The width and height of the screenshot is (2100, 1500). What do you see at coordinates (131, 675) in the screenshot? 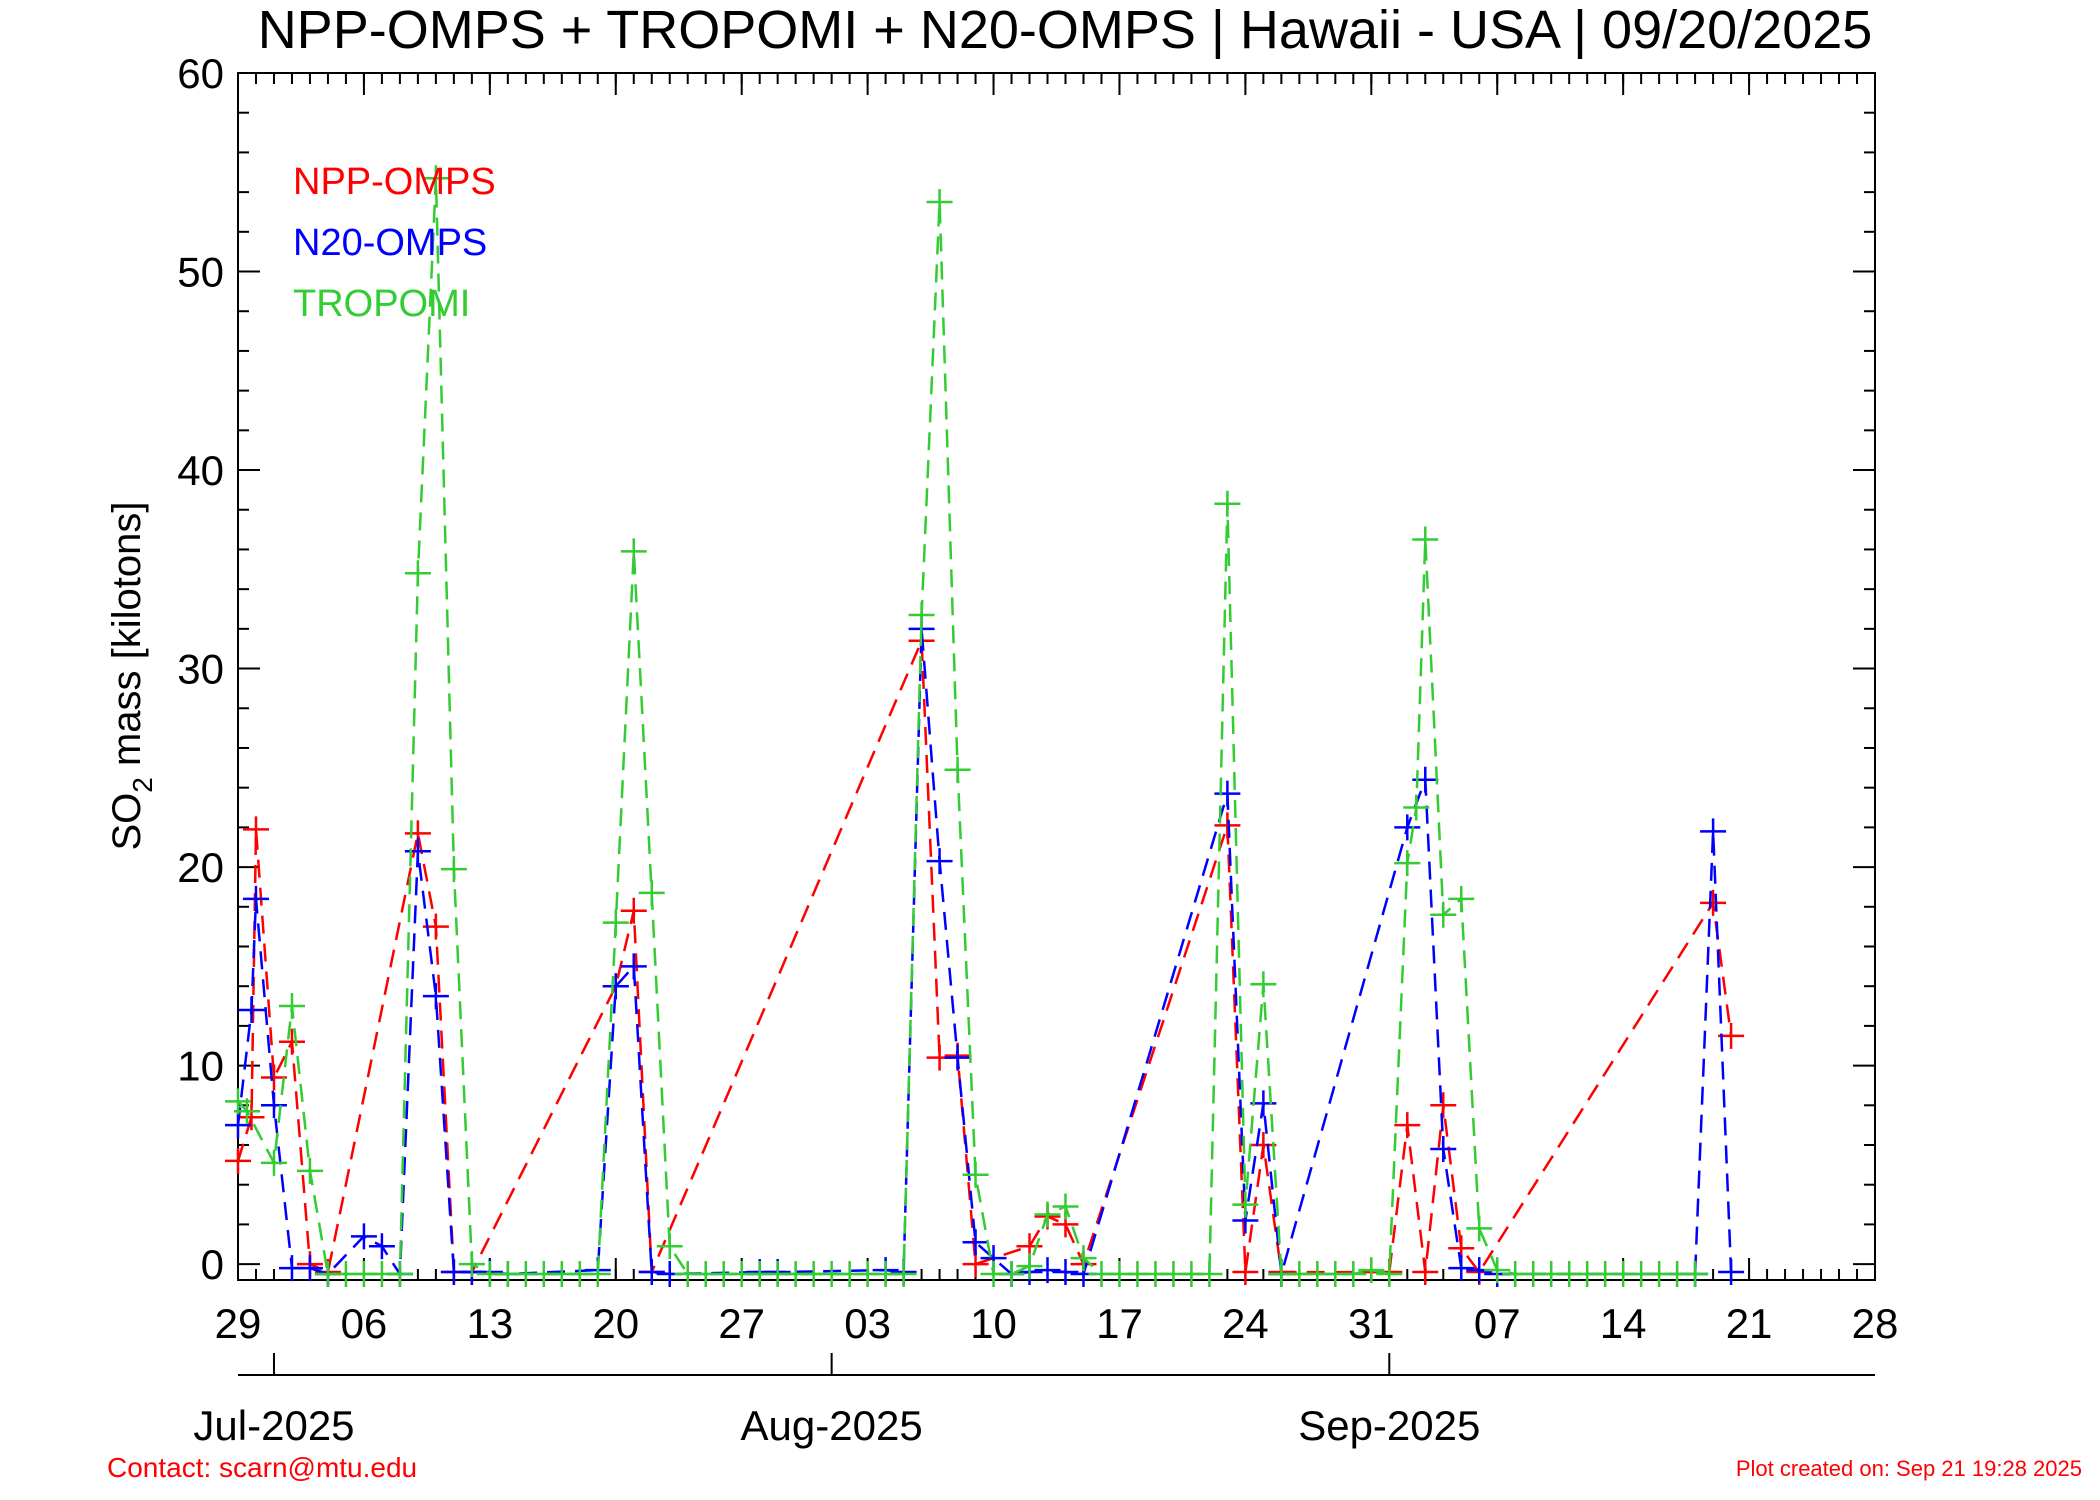
I see `y-axis-label: SO2 mass [kilotons]` at bounding box center [131, 675].